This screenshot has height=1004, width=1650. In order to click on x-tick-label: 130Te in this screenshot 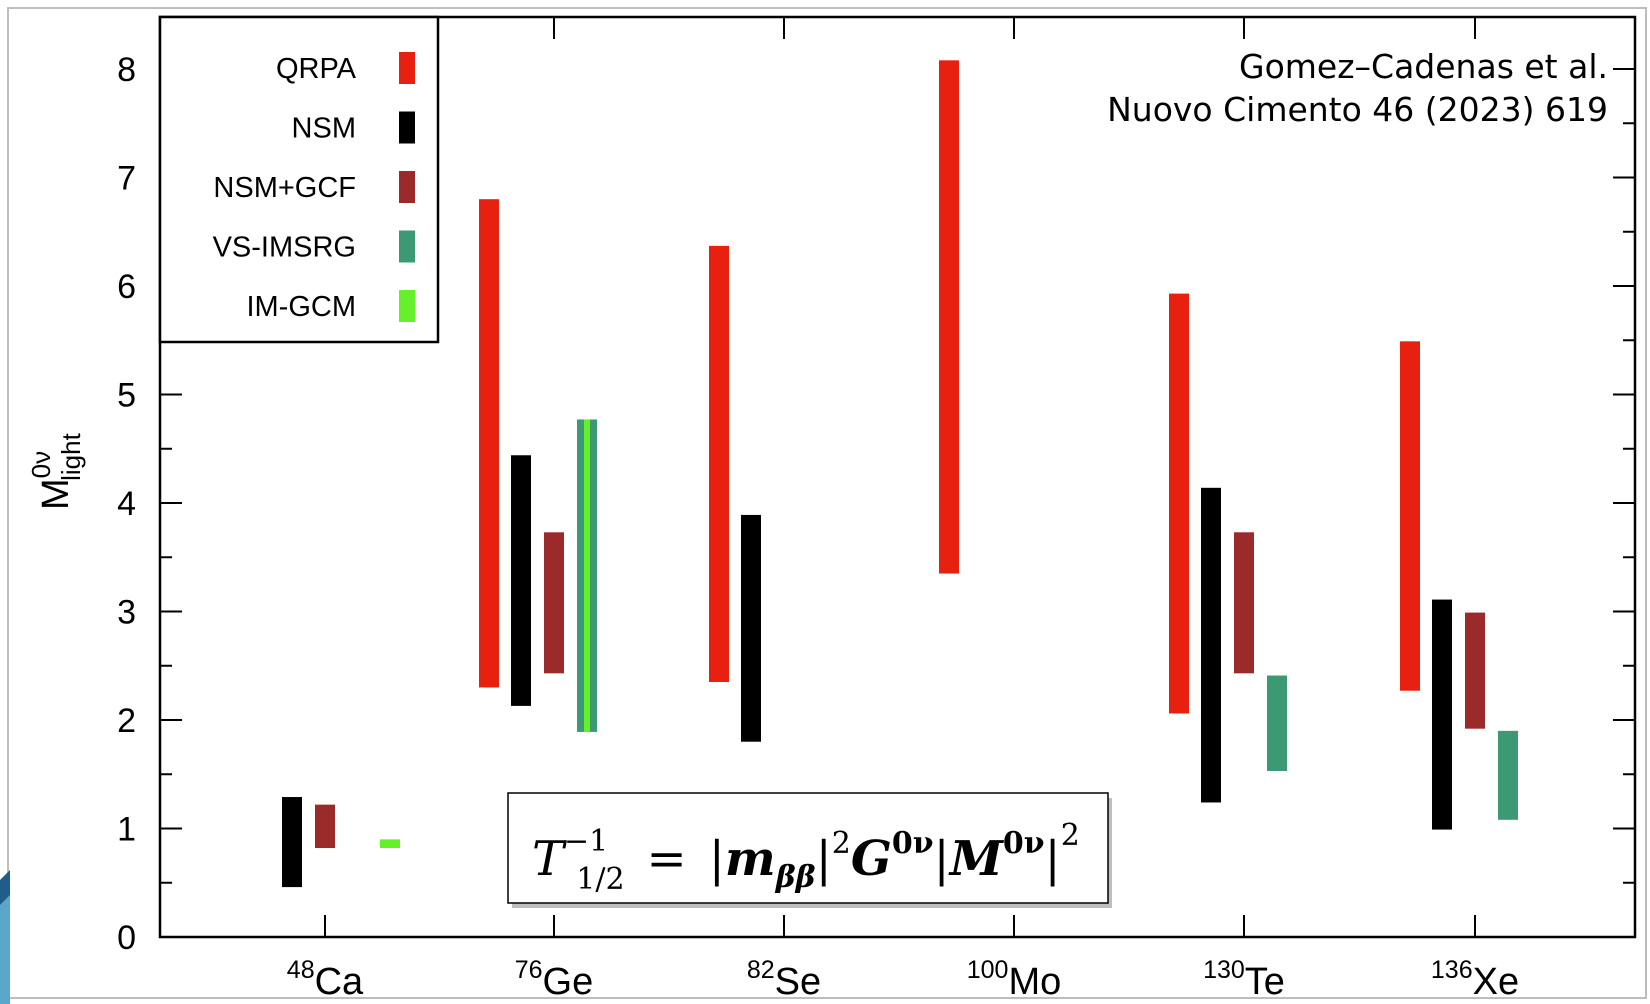, I will do `click(1244, 979)`.